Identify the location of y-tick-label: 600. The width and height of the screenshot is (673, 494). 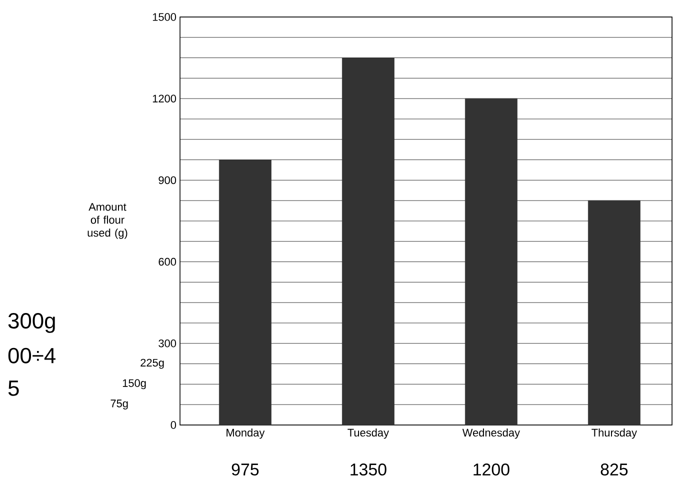
(167, 262).